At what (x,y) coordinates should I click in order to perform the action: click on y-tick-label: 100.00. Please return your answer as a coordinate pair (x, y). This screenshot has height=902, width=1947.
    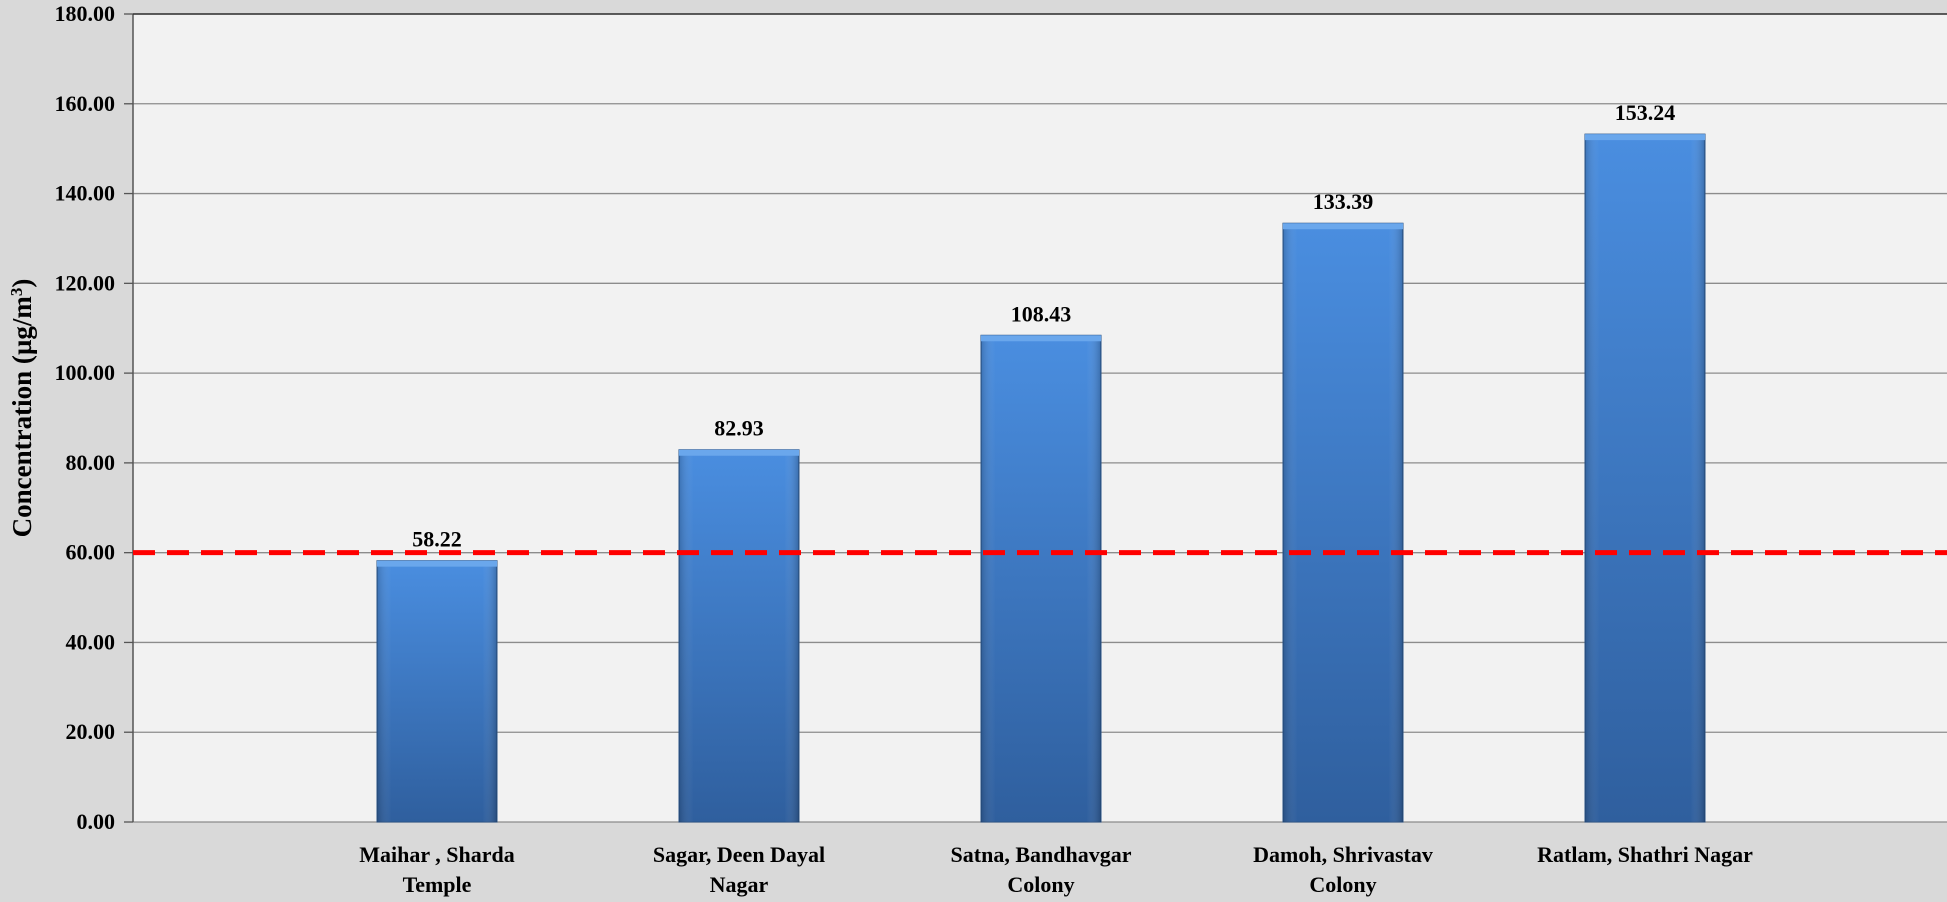
    Looking at the image, I should click on (85, 372).